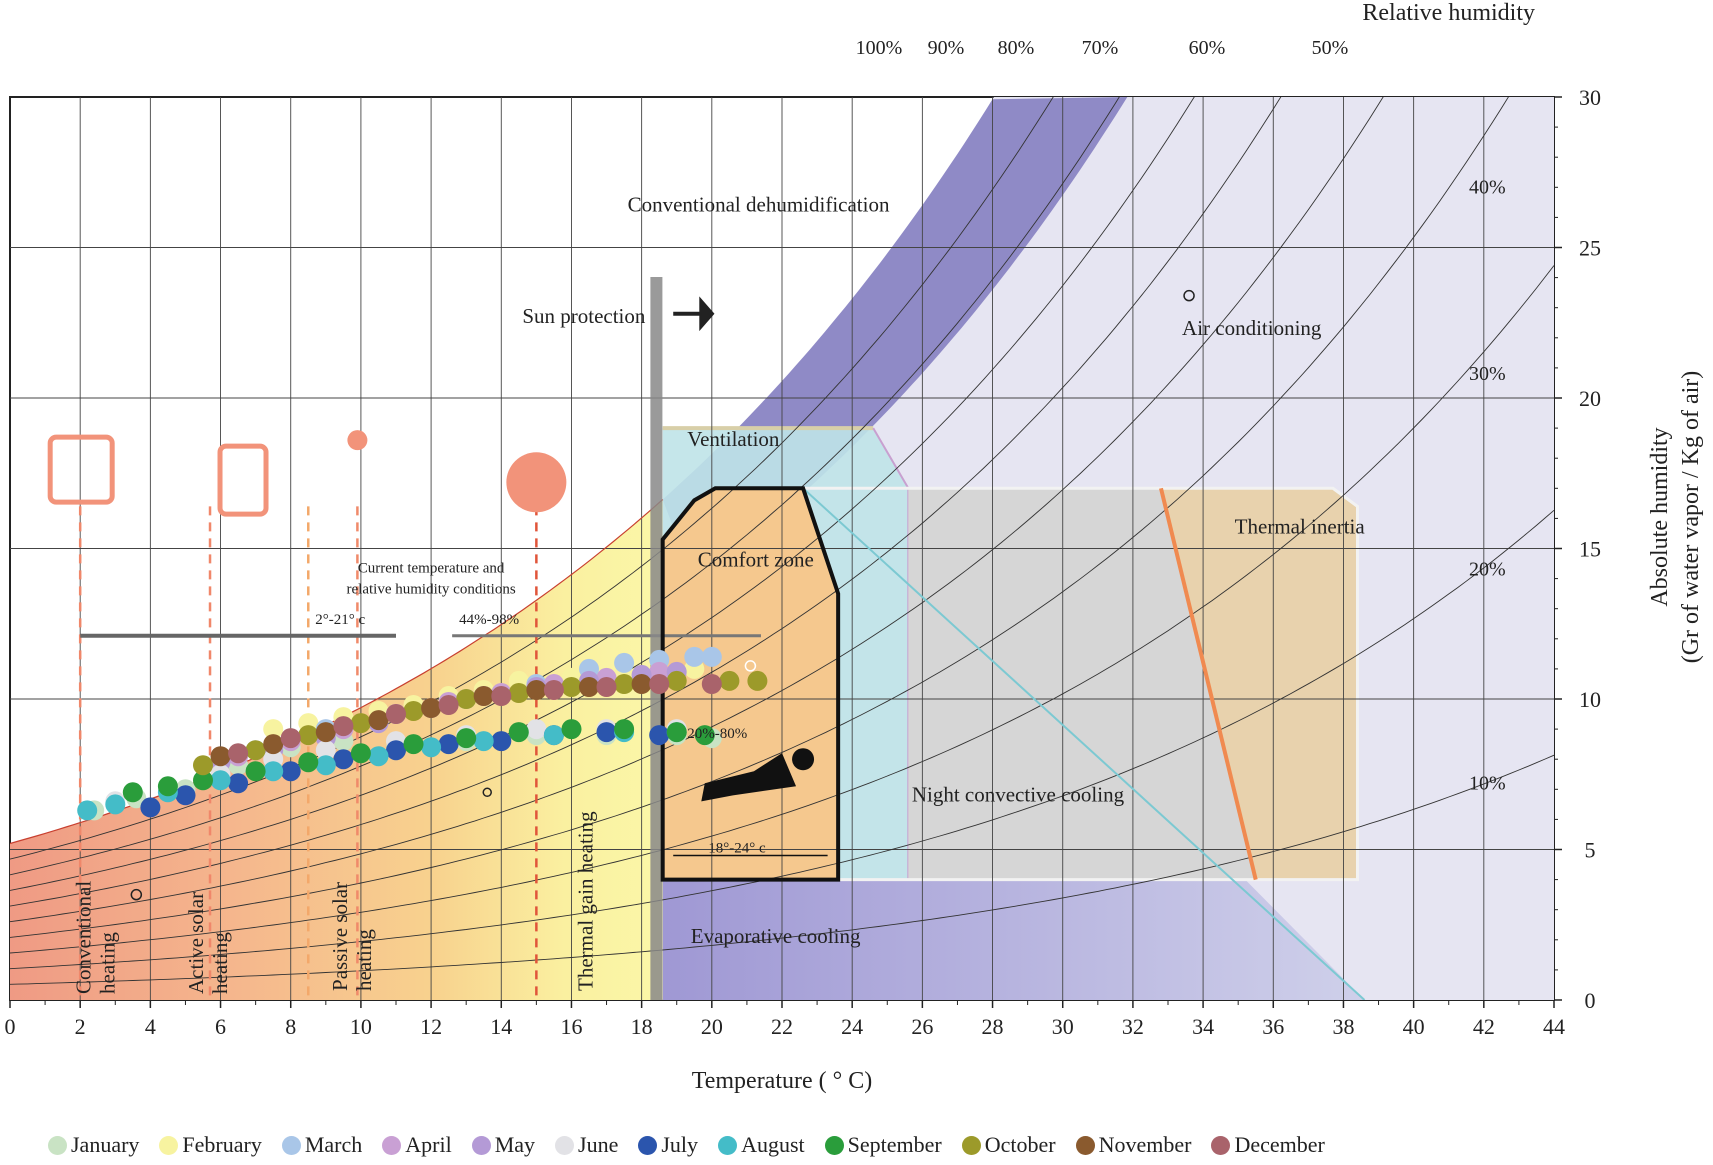  Describe the element at coordinates (220, 963) in the screenshot. I see `active-solar-heating-label: heating` at that location.